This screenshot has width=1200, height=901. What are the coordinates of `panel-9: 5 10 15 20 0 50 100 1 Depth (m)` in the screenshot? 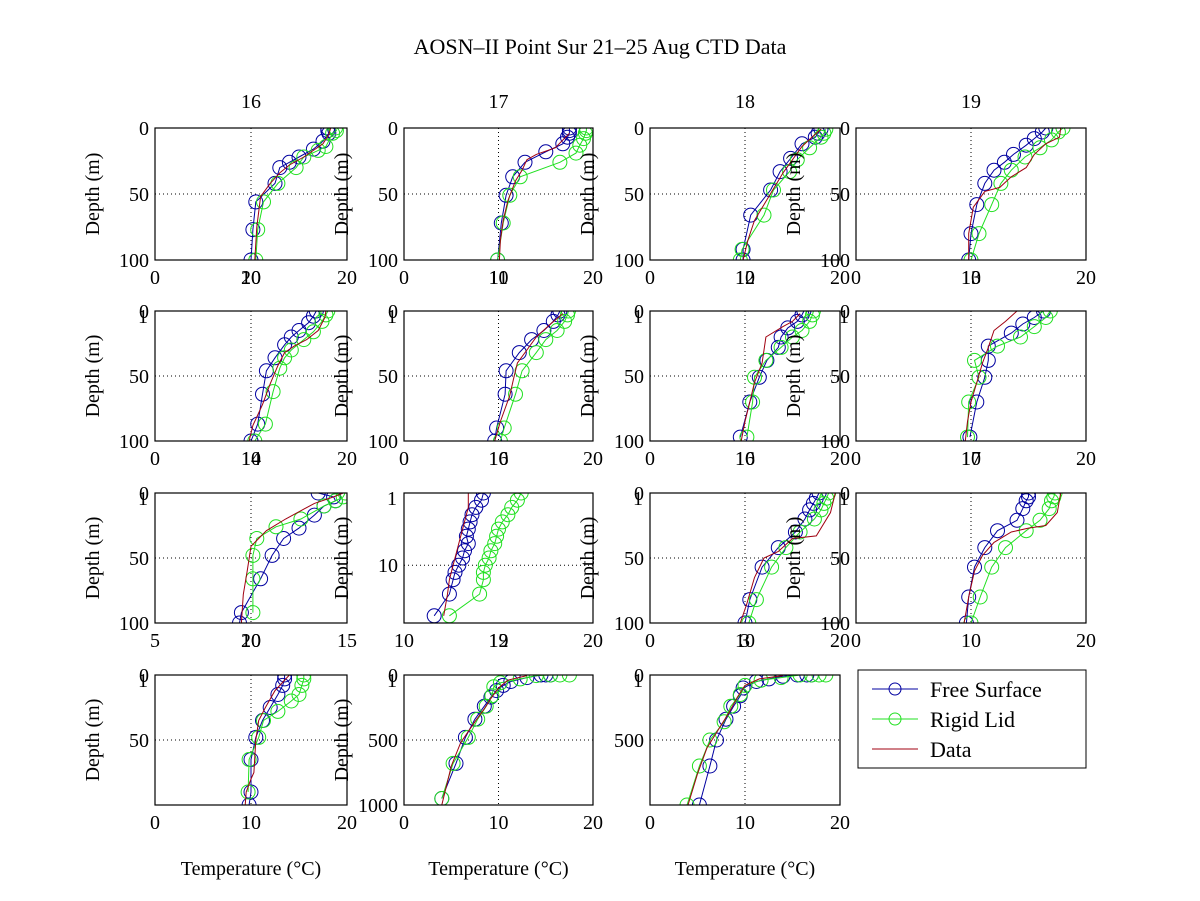 It's located at (219, 567).